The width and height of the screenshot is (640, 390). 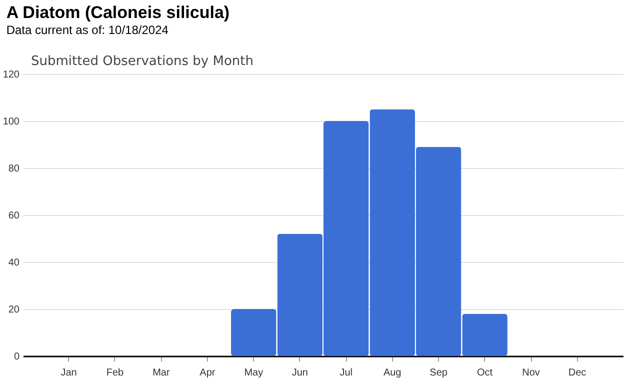 I want to click on x-tick-label: Aug, so click(x=392, y=373).